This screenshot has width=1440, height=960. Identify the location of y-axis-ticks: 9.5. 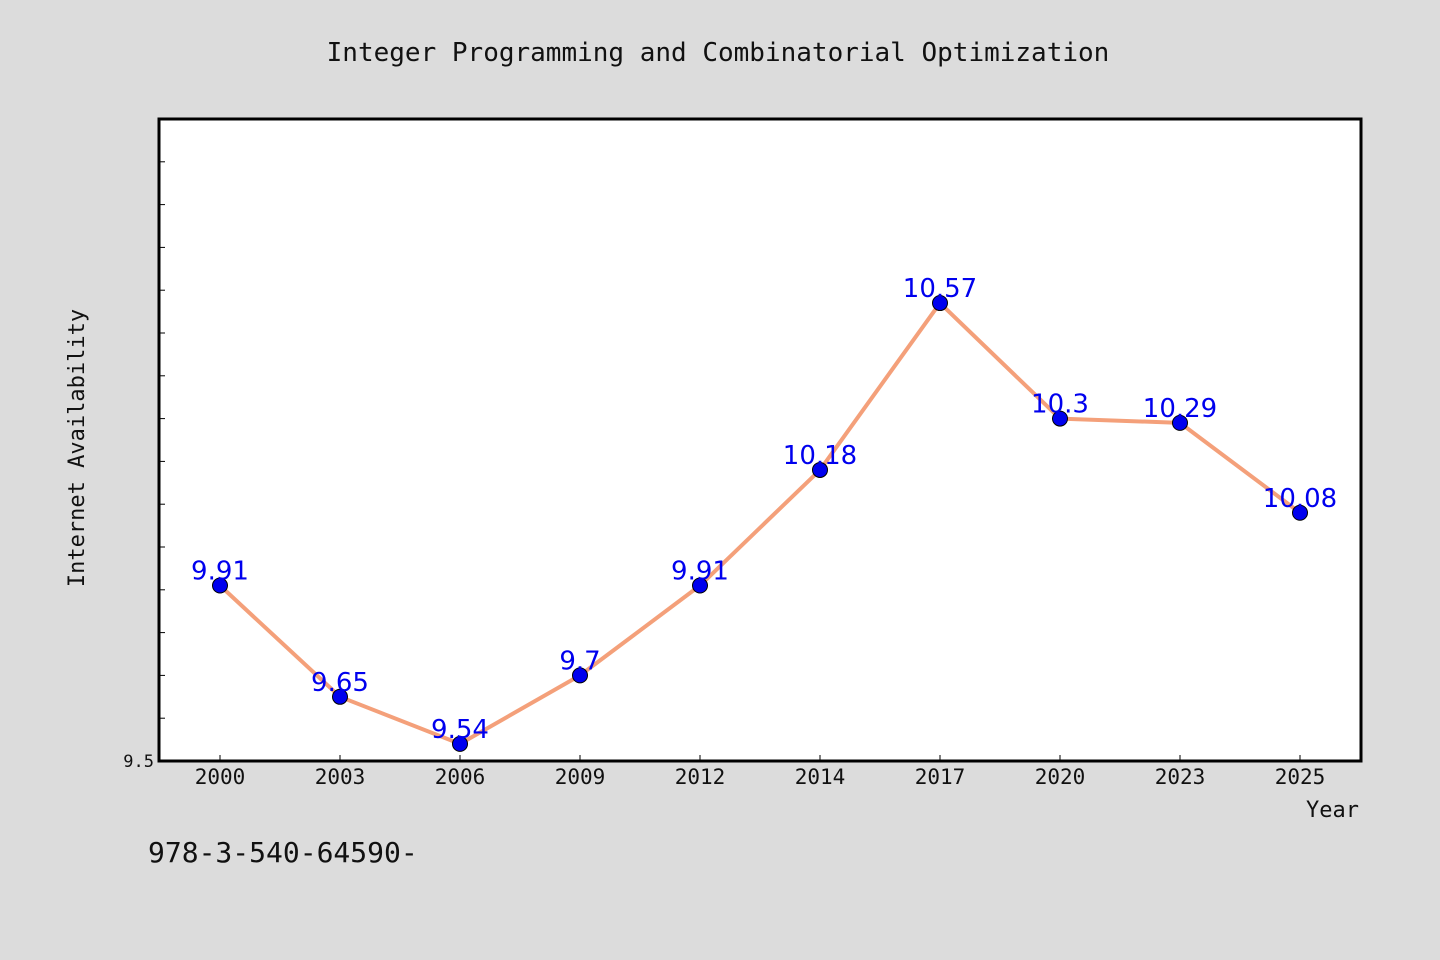
(144, 445).